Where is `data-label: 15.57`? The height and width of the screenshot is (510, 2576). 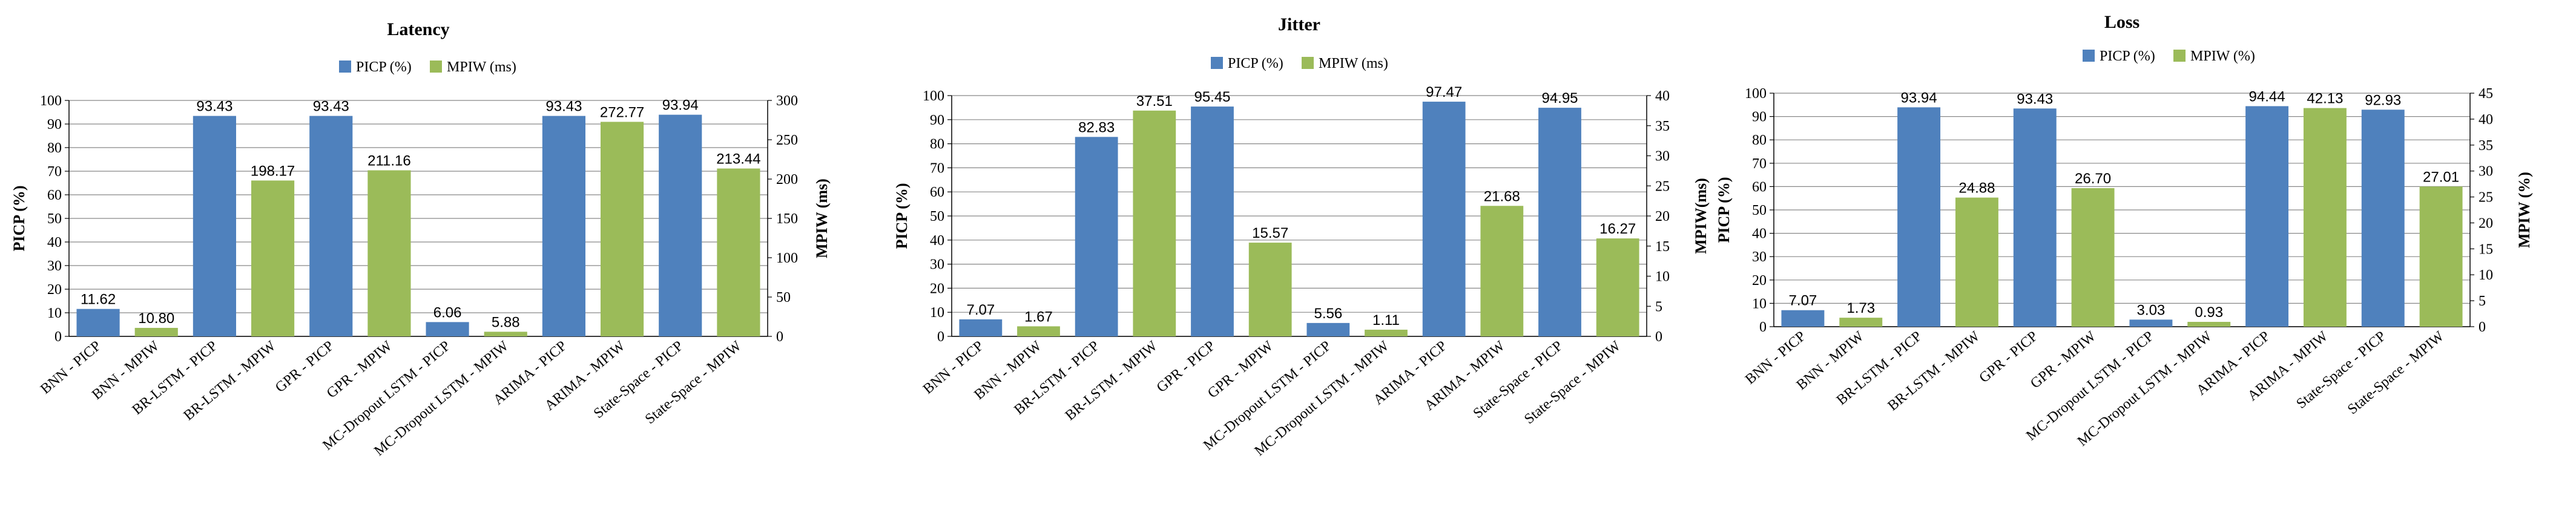 data-label: 15.57 is located at coordinates (1270, 233).